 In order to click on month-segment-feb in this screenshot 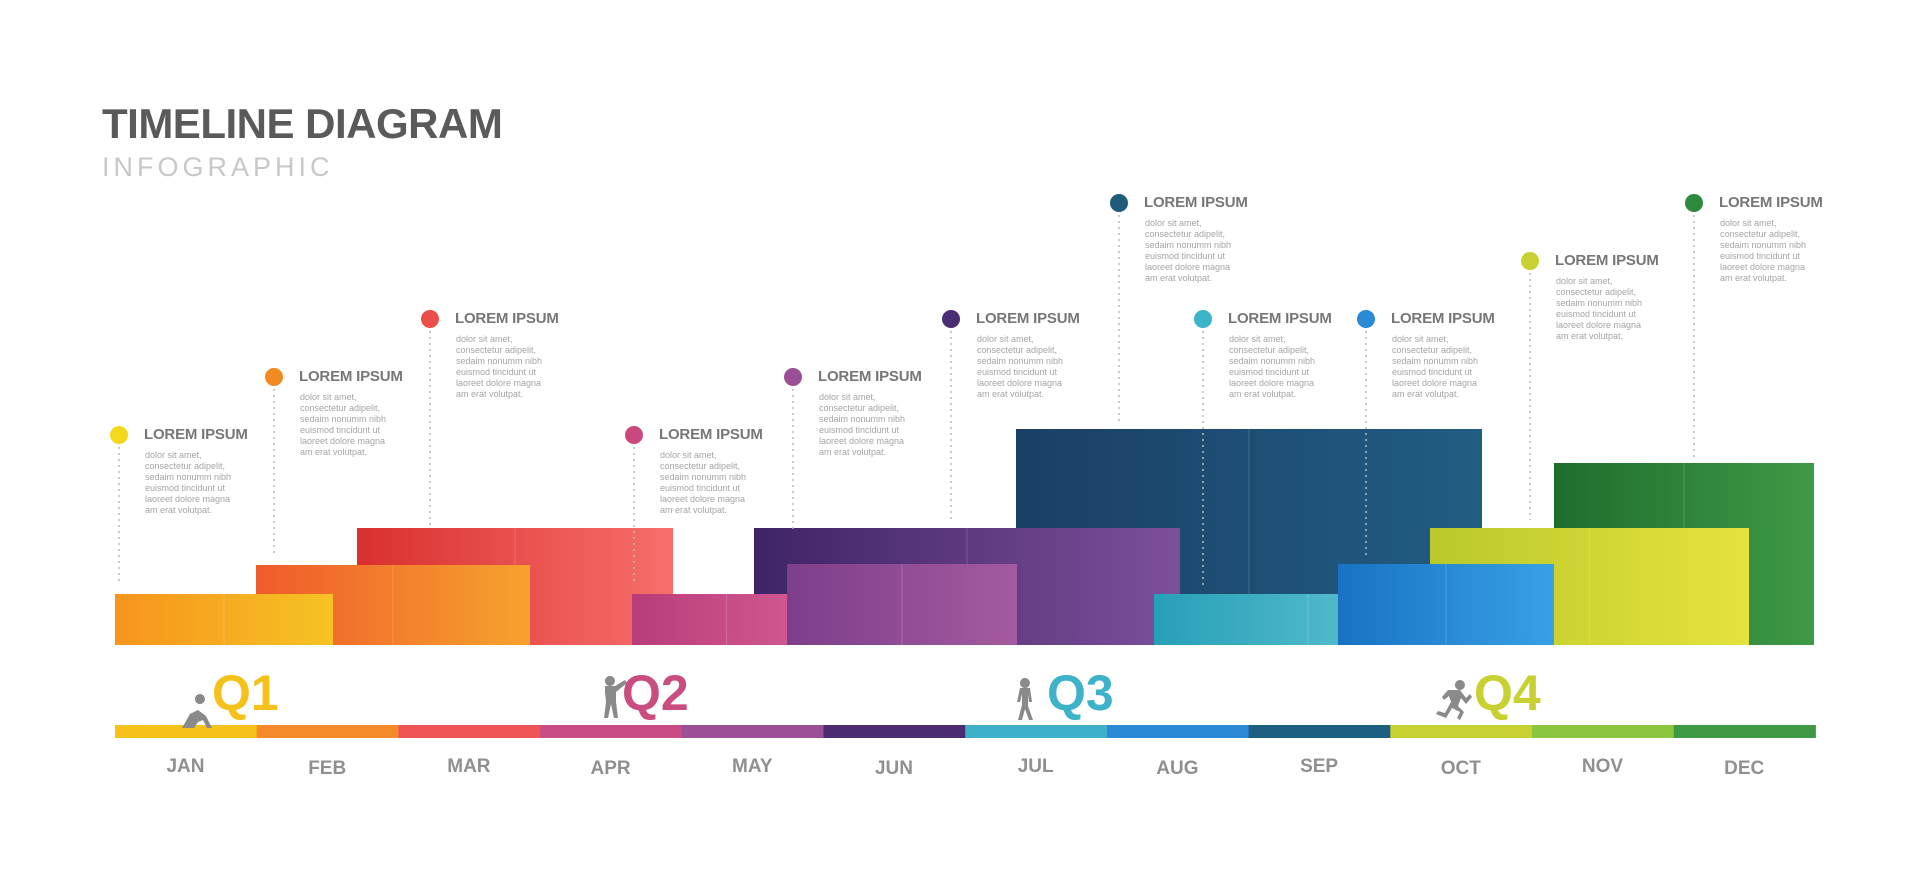, I will do `click(327, 731)`.